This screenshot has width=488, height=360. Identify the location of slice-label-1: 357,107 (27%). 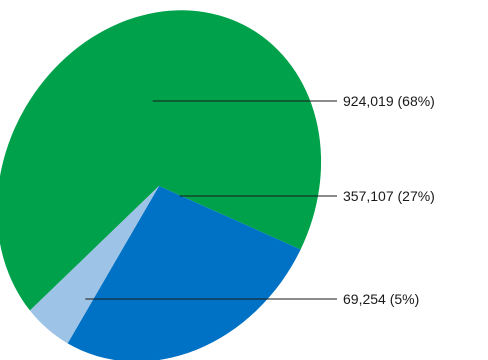
(389, 196).